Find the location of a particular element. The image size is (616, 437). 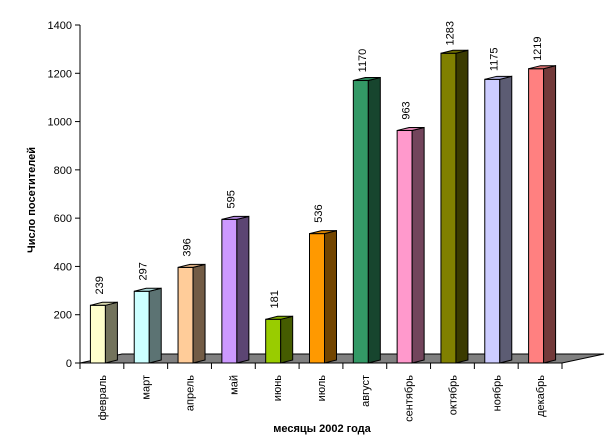

x-tick-label: ноябрь is located at coordinates (497, 393).